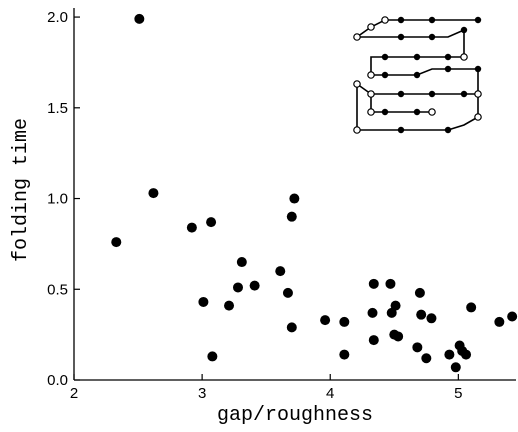  What do you see at coordinates (330, 393) in the screenshot?
I see `x-tick-label: 4` at bounding box center [330, 393].